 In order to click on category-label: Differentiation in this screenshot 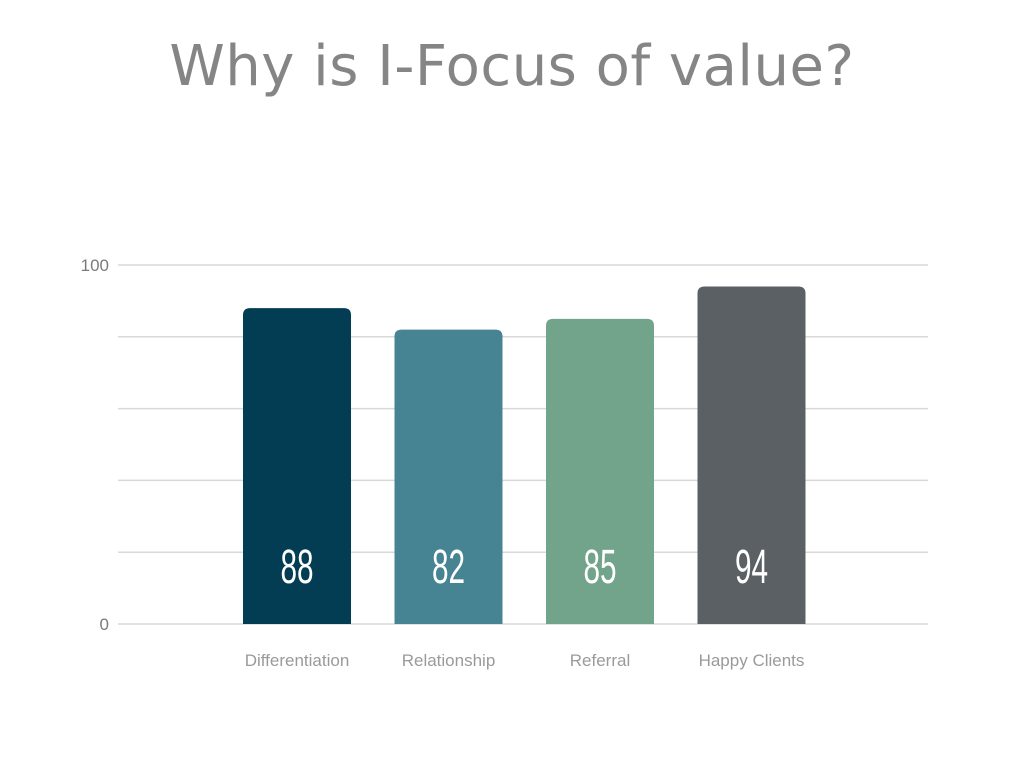, I will do `click(297, 660)`.